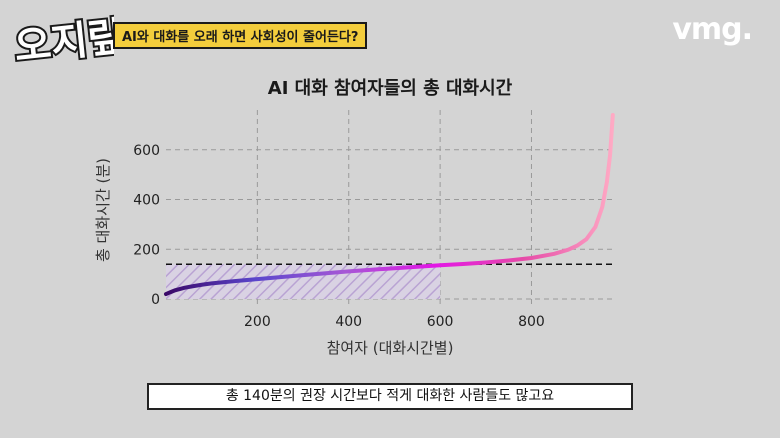 The image size is (780, 438). I want to click on subtitle-caption: 총 140분의 권장 시간보다 적게 대화한 사람들도 많고요, so click(390, 396).